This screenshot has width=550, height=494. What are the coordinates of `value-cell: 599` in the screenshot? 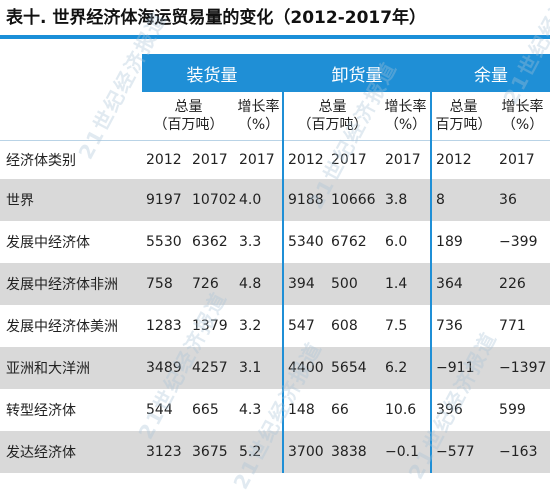 It's located at (512, 410).